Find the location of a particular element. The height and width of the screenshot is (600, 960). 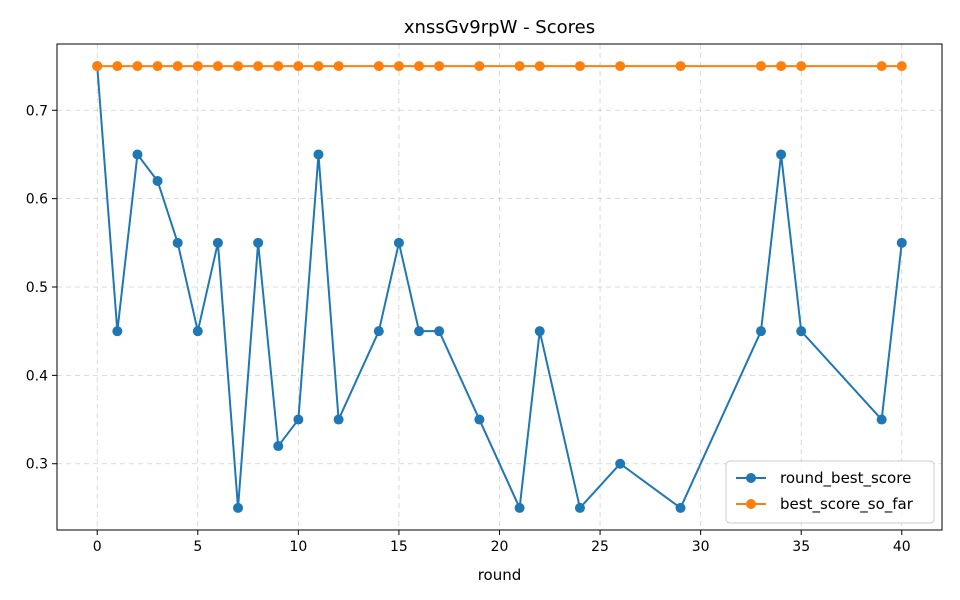

series-best_score_so_far is located at coordinates (499, 66).